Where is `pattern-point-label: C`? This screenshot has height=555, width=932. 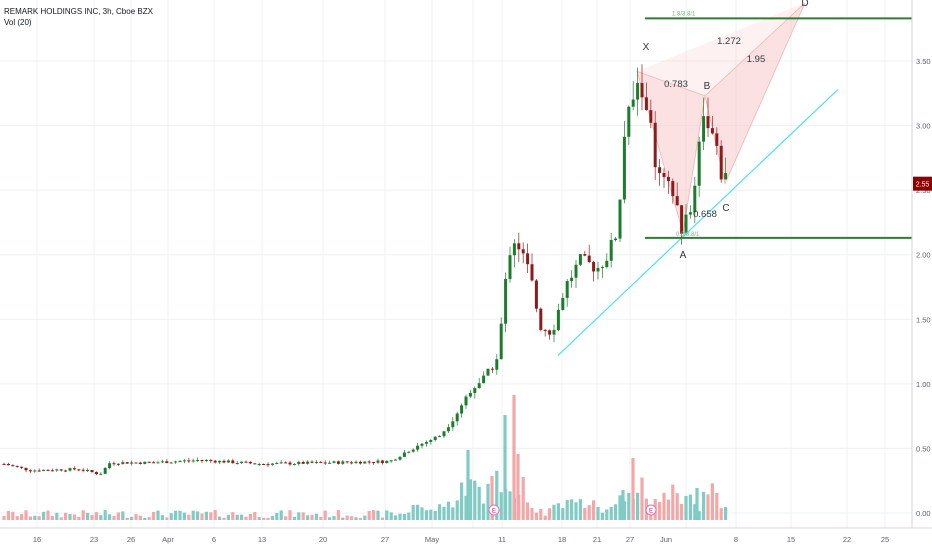 pattern-point-label: C is located at coordinates (725, 208).